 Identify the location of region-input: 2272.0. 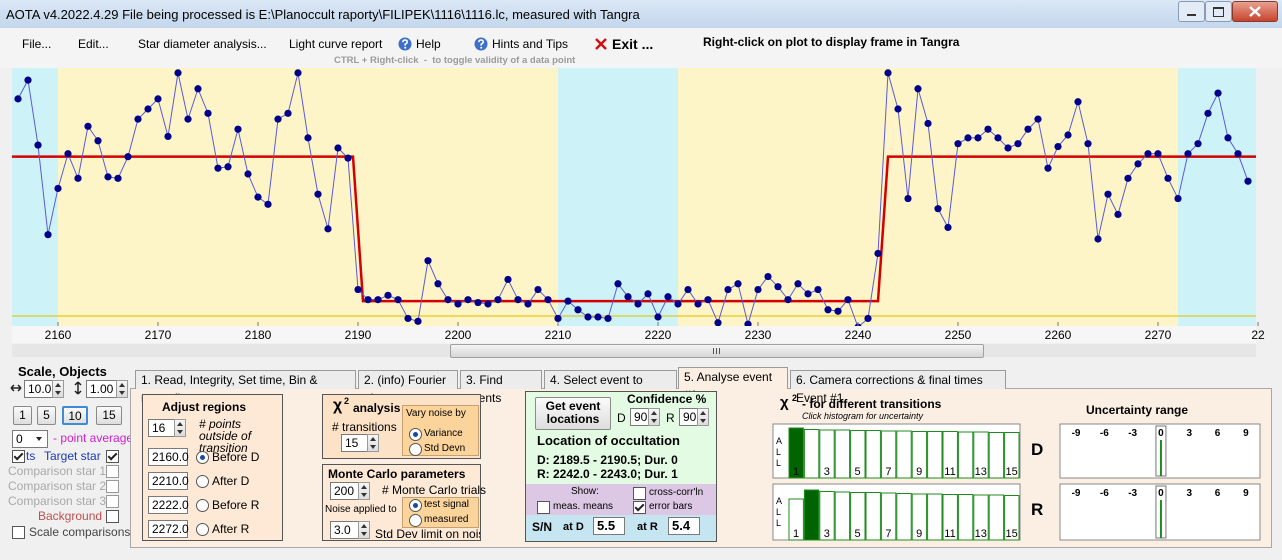
(168, 529).